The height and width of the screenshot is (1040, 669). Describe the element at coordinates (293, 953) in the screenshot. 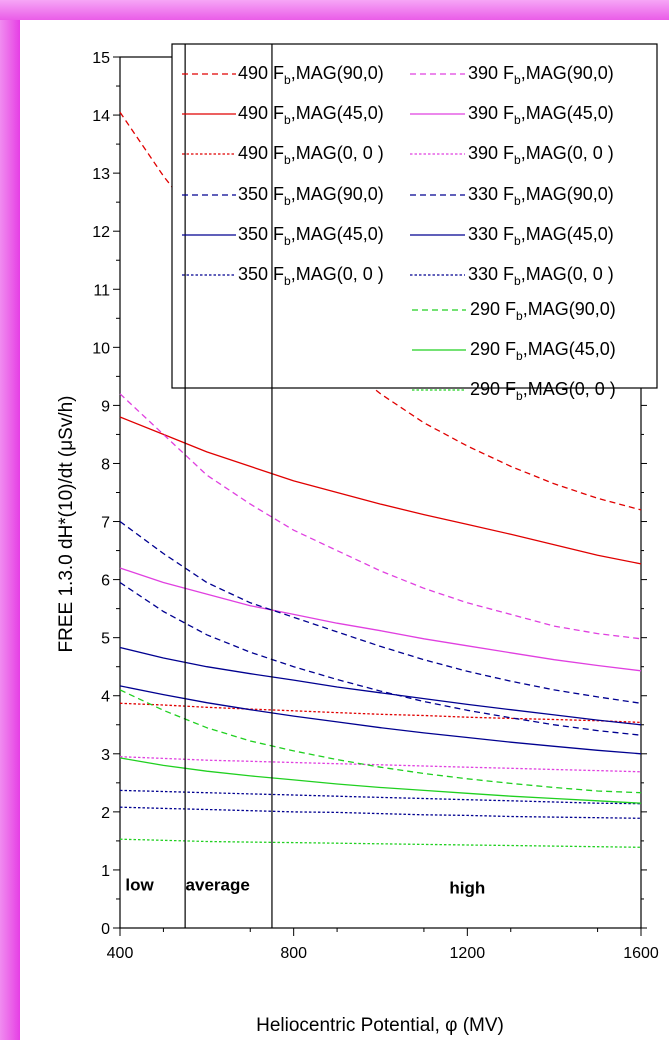

I see `x-tick-label-800: 800` at that location.